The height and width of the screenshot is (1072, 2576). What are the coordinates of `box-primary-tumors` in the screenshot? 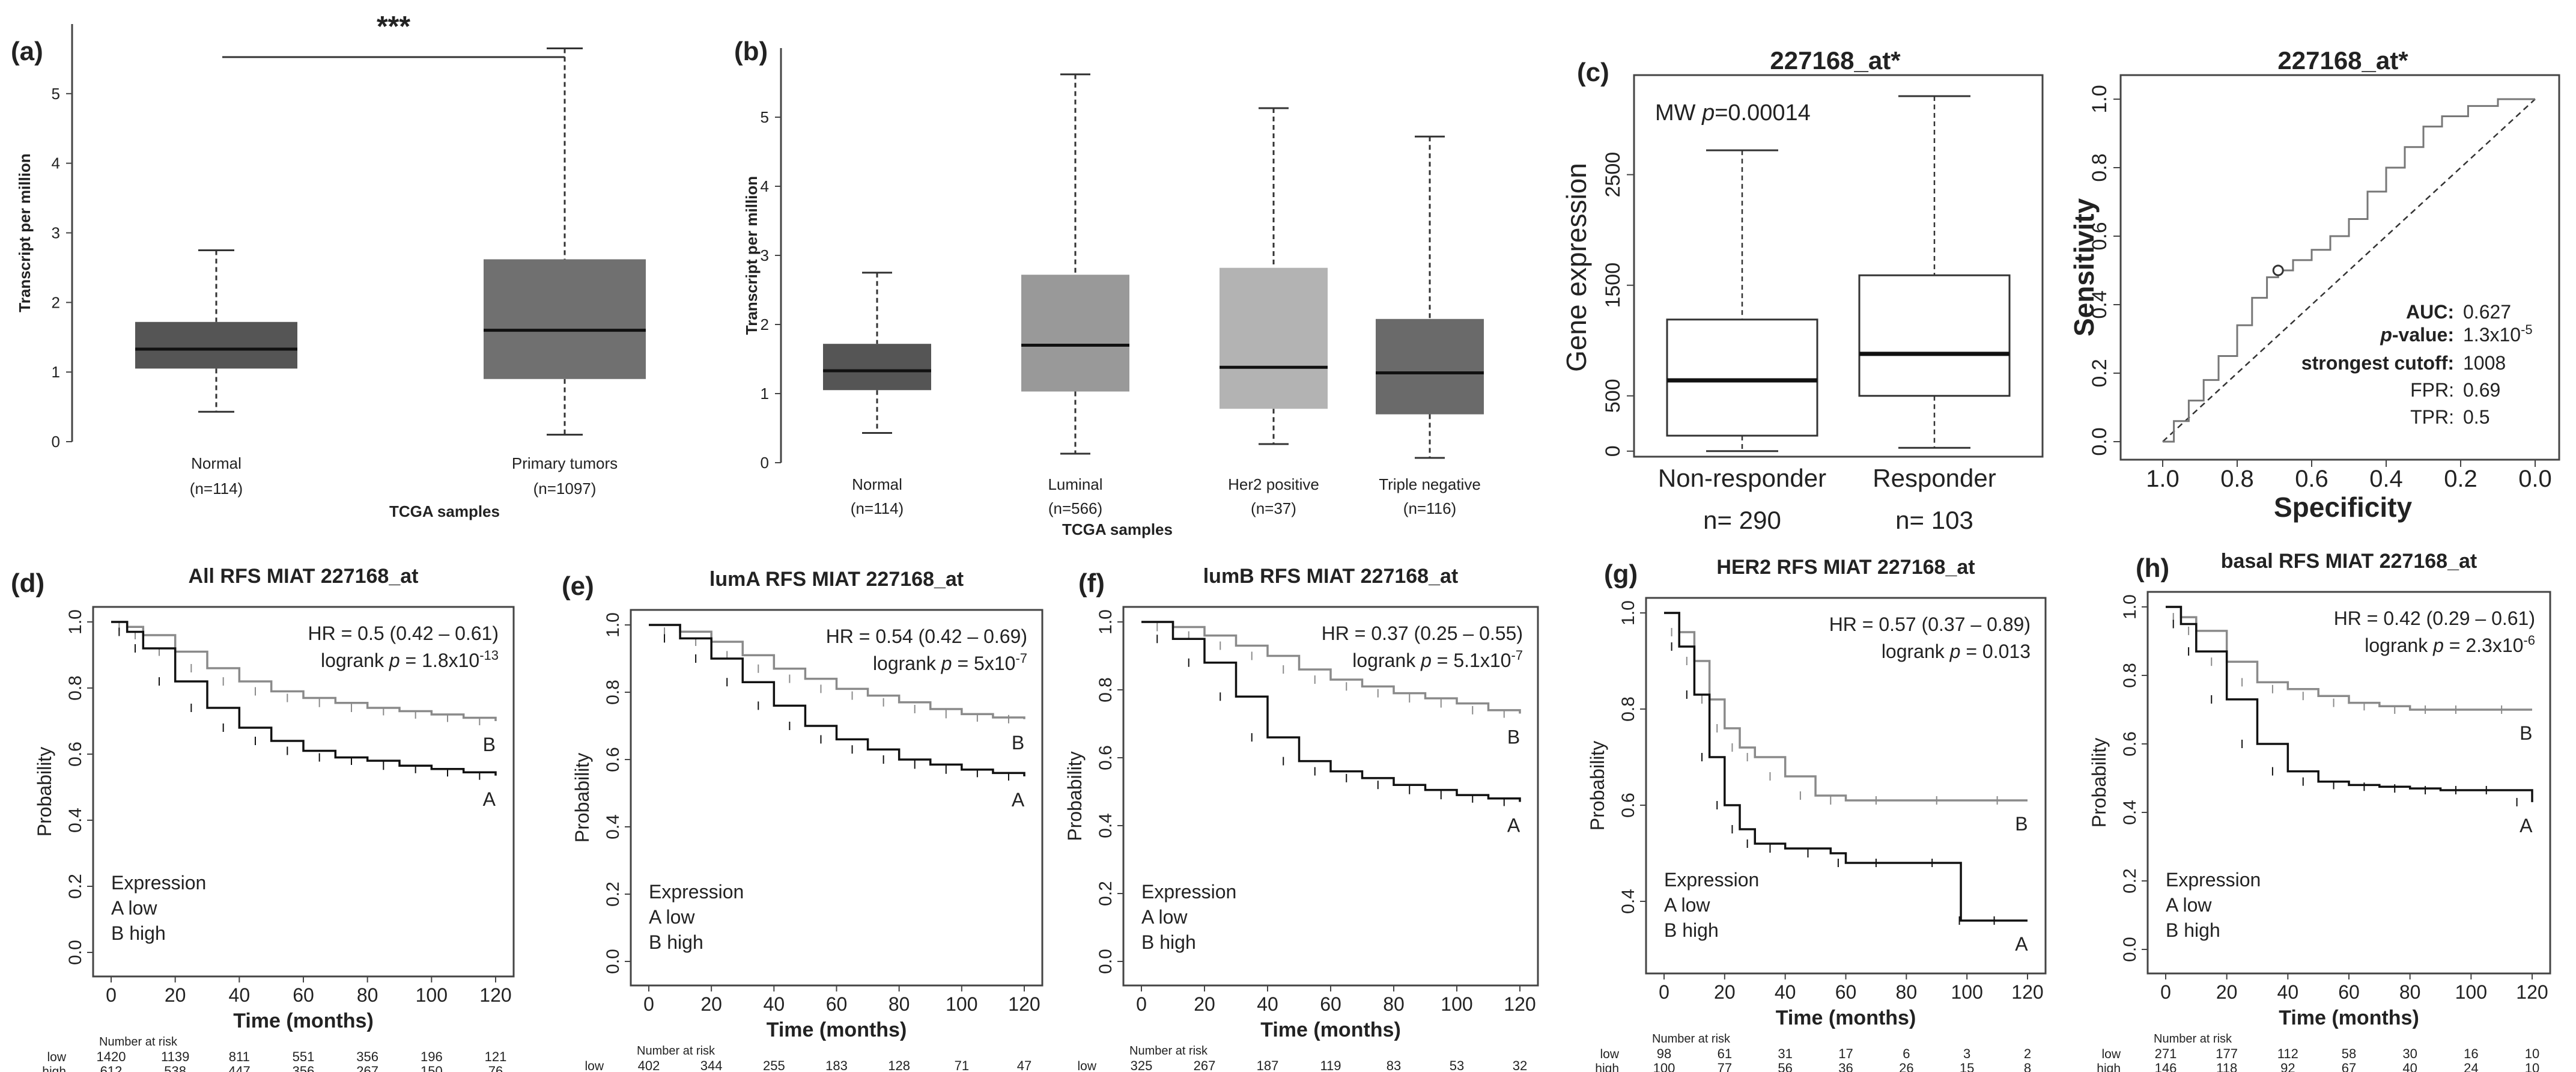 It's located at (565, 319).